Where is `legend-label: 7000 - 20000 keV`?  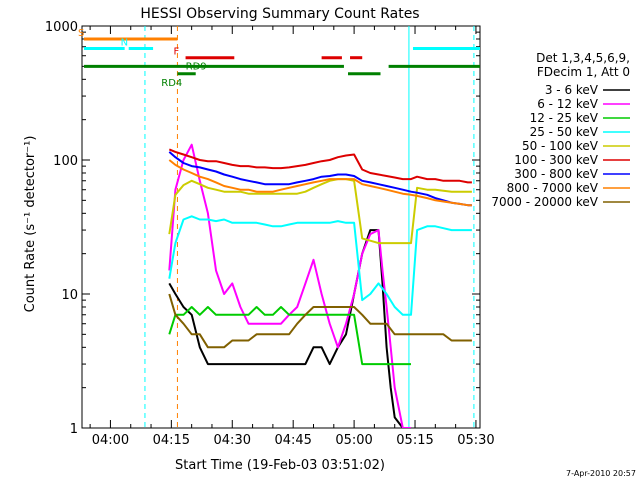 legend-label: 7000 - 20000 keV is located at coordinates (544, 202).